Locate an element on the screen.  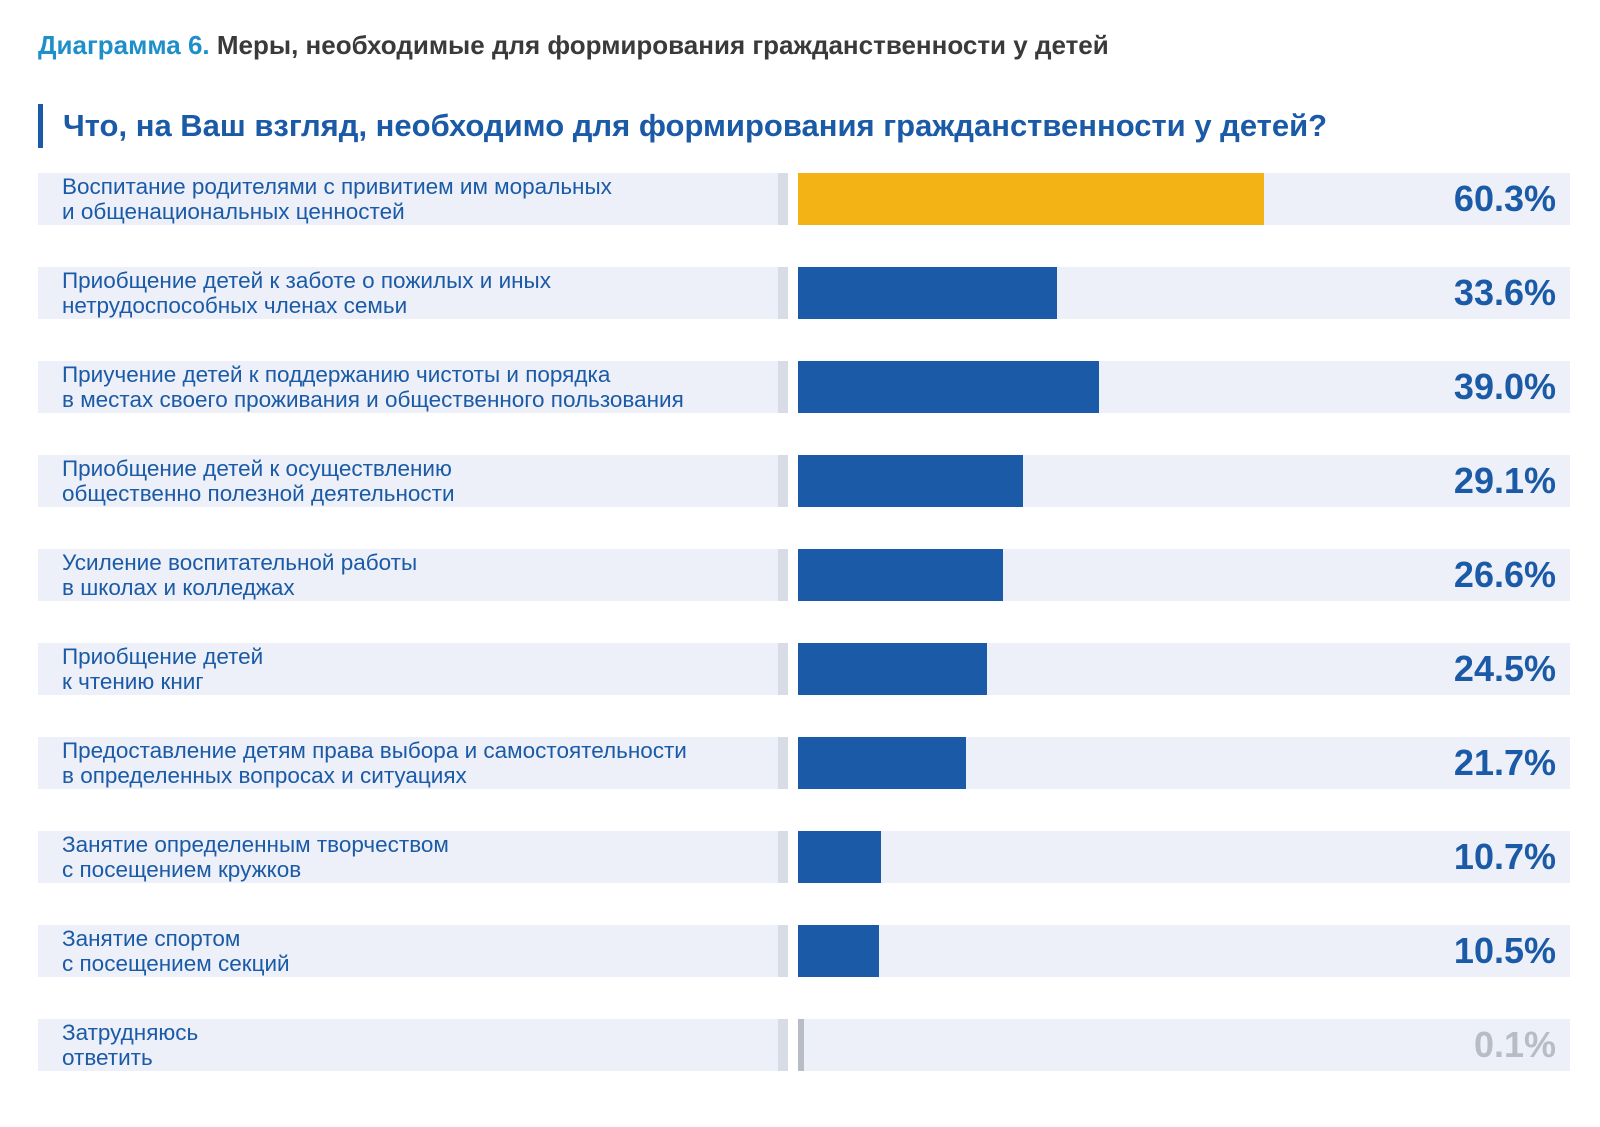
category-label-line: в школах и колледжах is located at coordinates (178, 587).